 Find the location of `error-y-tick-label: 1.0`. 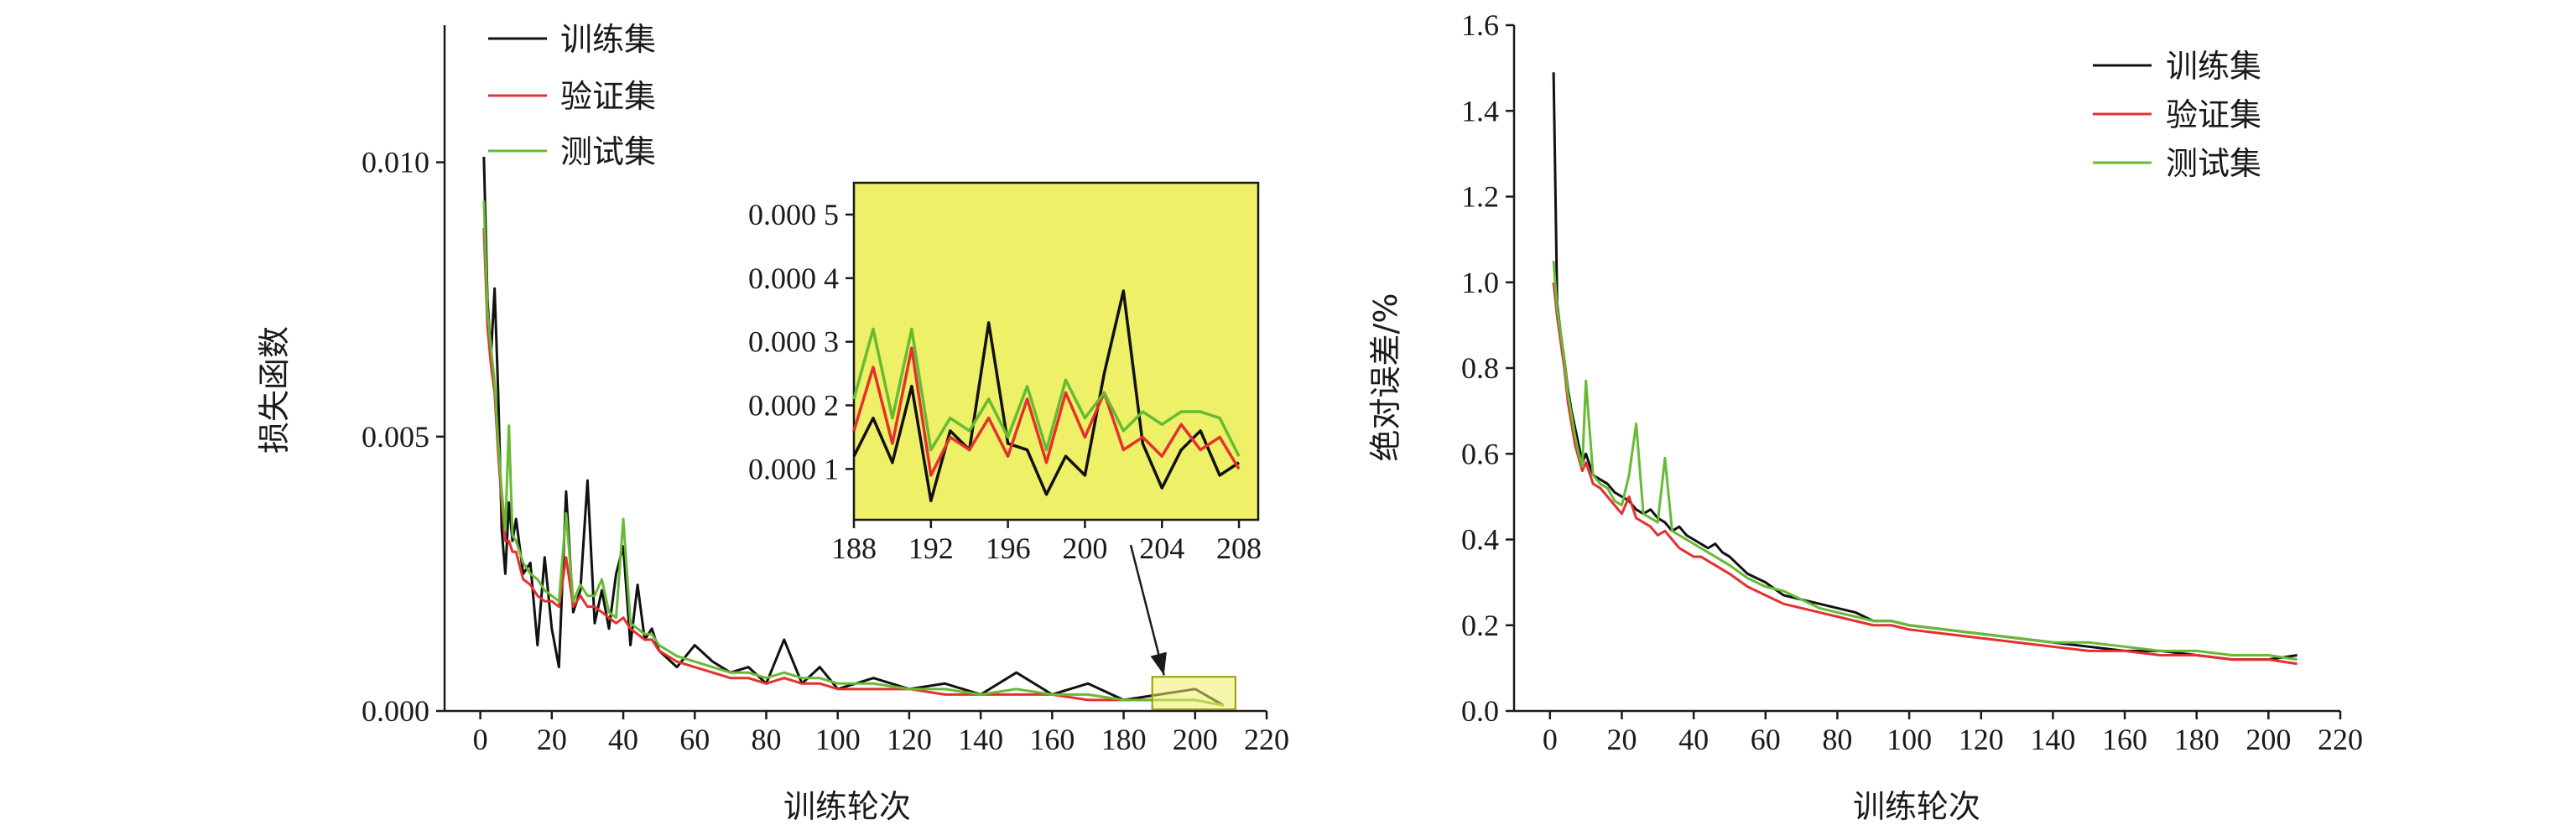

error-y-tick-label: 1.0 is located at coordinates (1480, 282).